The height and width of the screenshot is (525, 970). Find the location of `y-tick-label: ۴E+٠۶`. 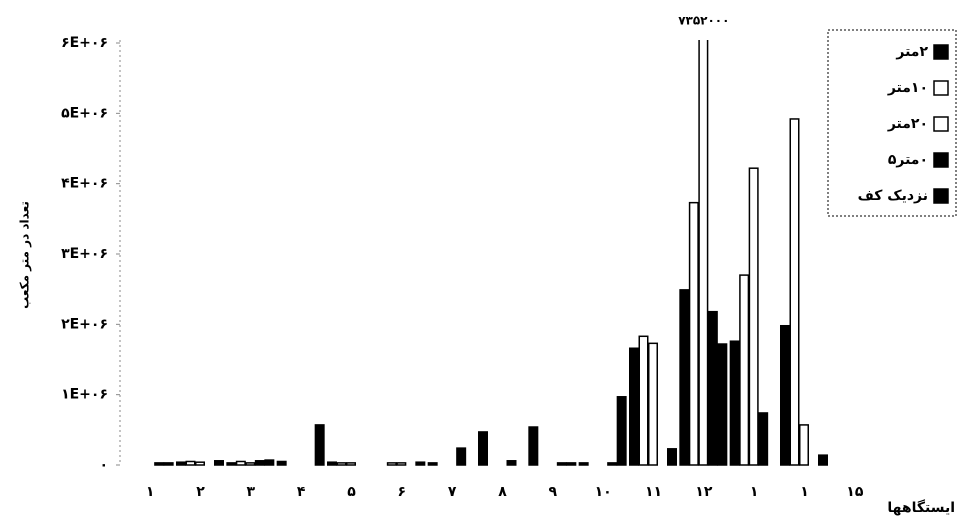

y-tick-label: ۴E+٠۶ is located at coordinates (84, 184).